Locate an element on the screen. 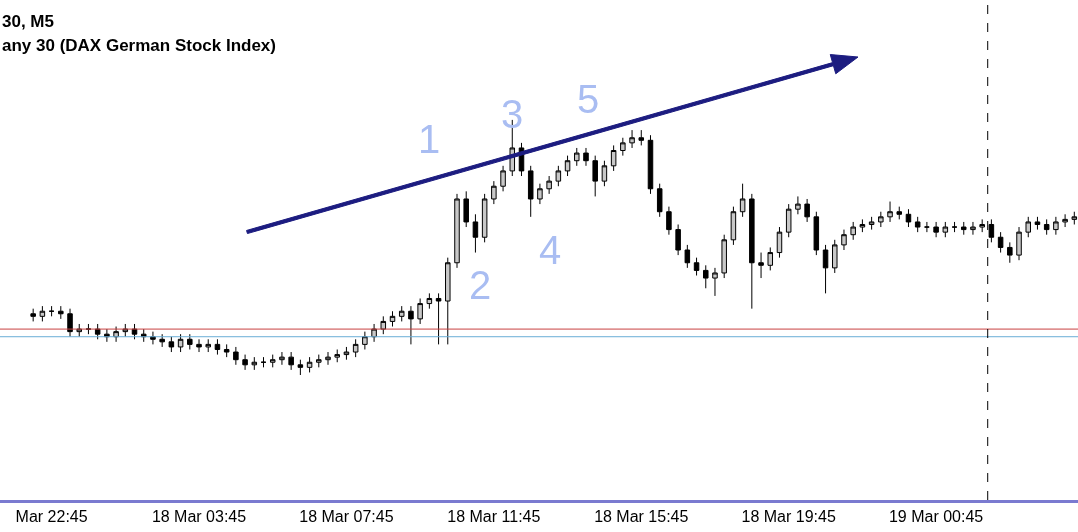  annotation: 3 is located at coordinates (512, 114).